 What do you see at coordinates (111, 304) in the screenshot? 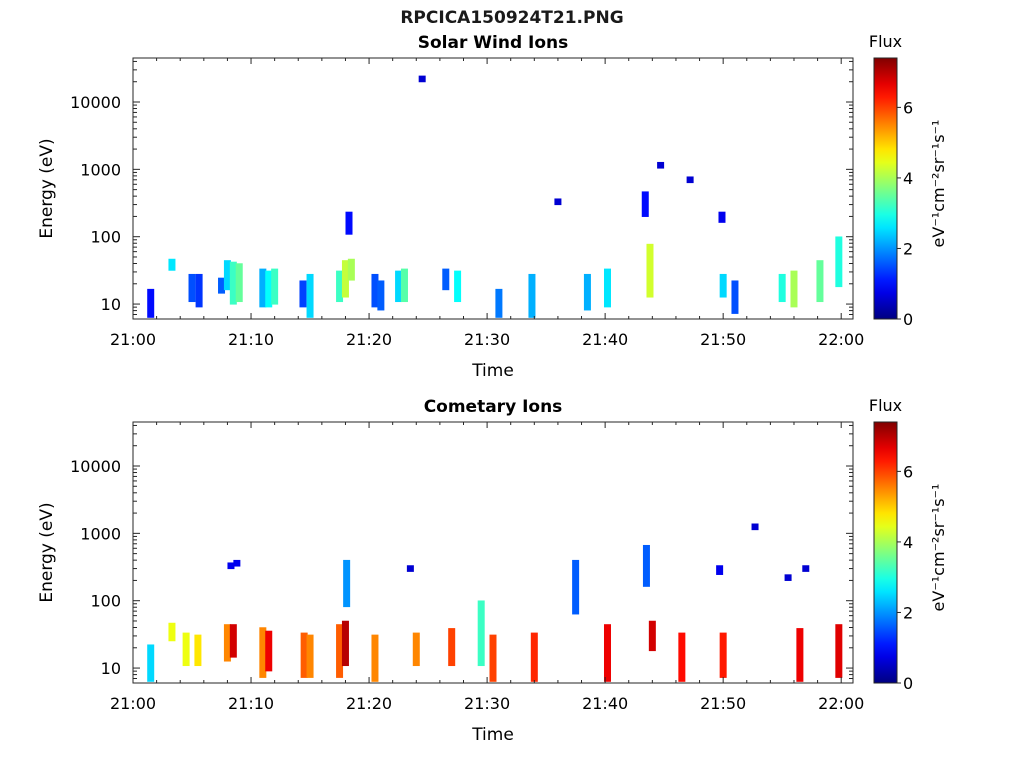
I see `y-tick-label: 10` at bounding box center [111, 304].